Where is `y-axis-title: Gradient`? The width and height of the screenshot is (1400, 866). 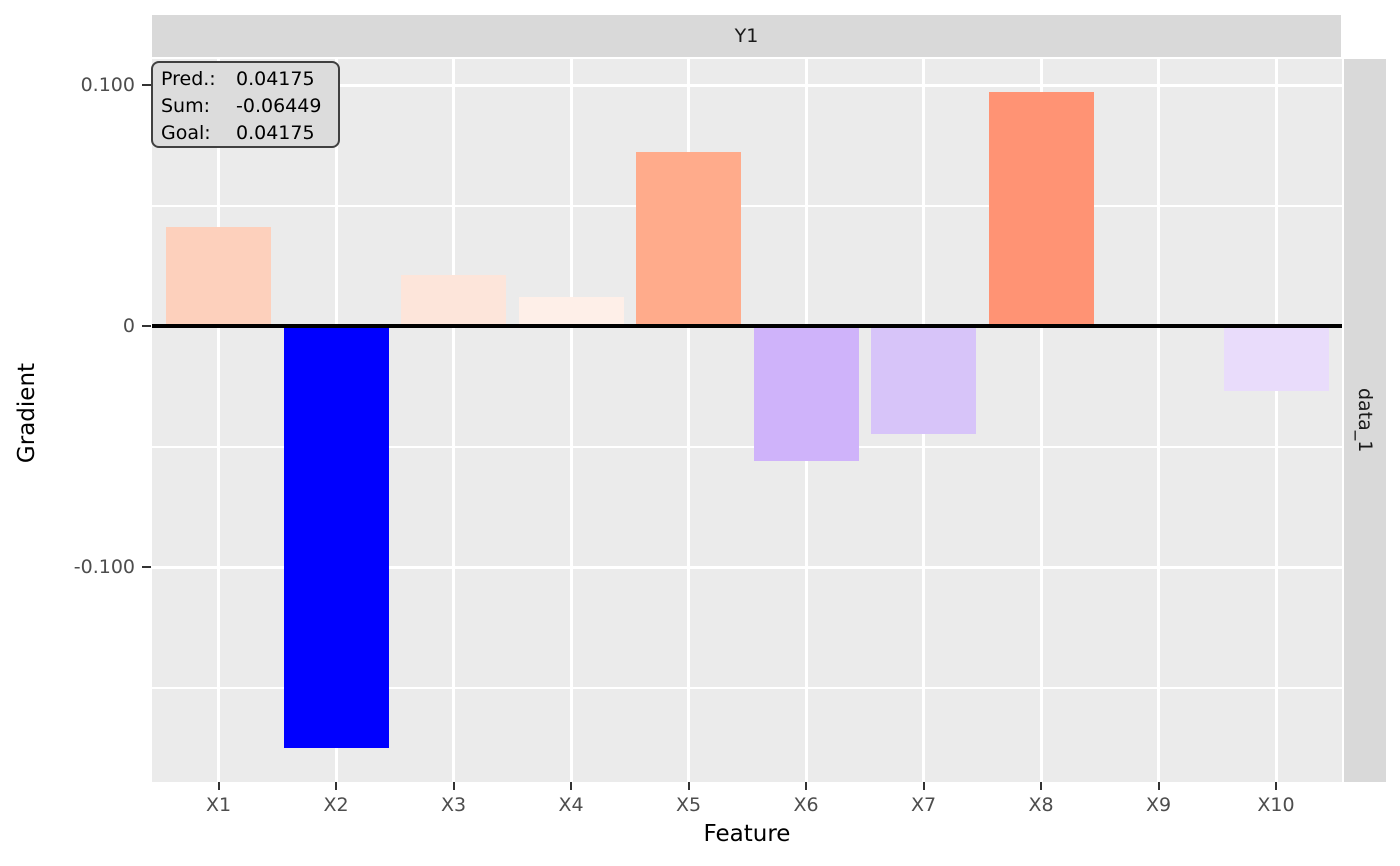
y-axis-title: Gradient is located at coordinates (27, 413).